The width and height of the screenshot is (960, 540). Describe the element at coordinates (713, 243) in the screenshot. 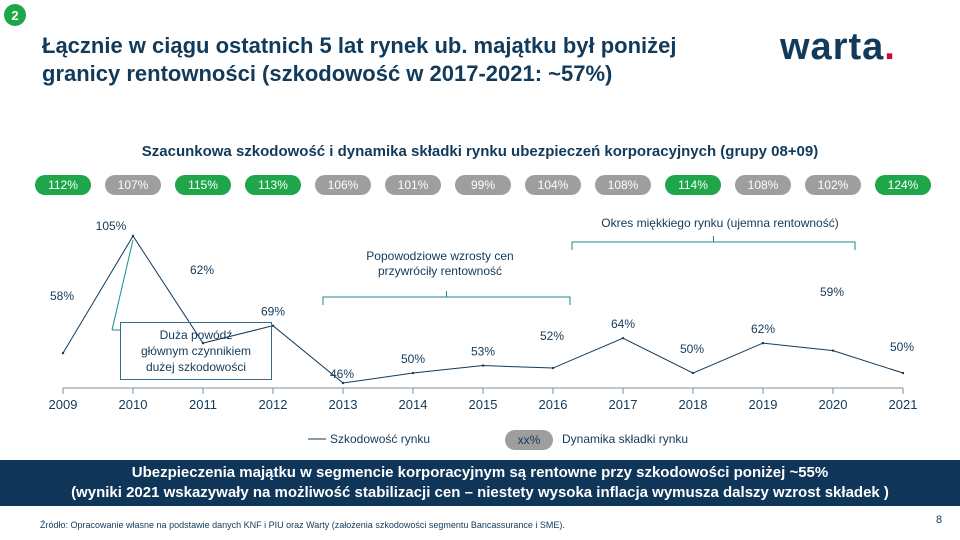

I see `soft-market-bracket` at that location.